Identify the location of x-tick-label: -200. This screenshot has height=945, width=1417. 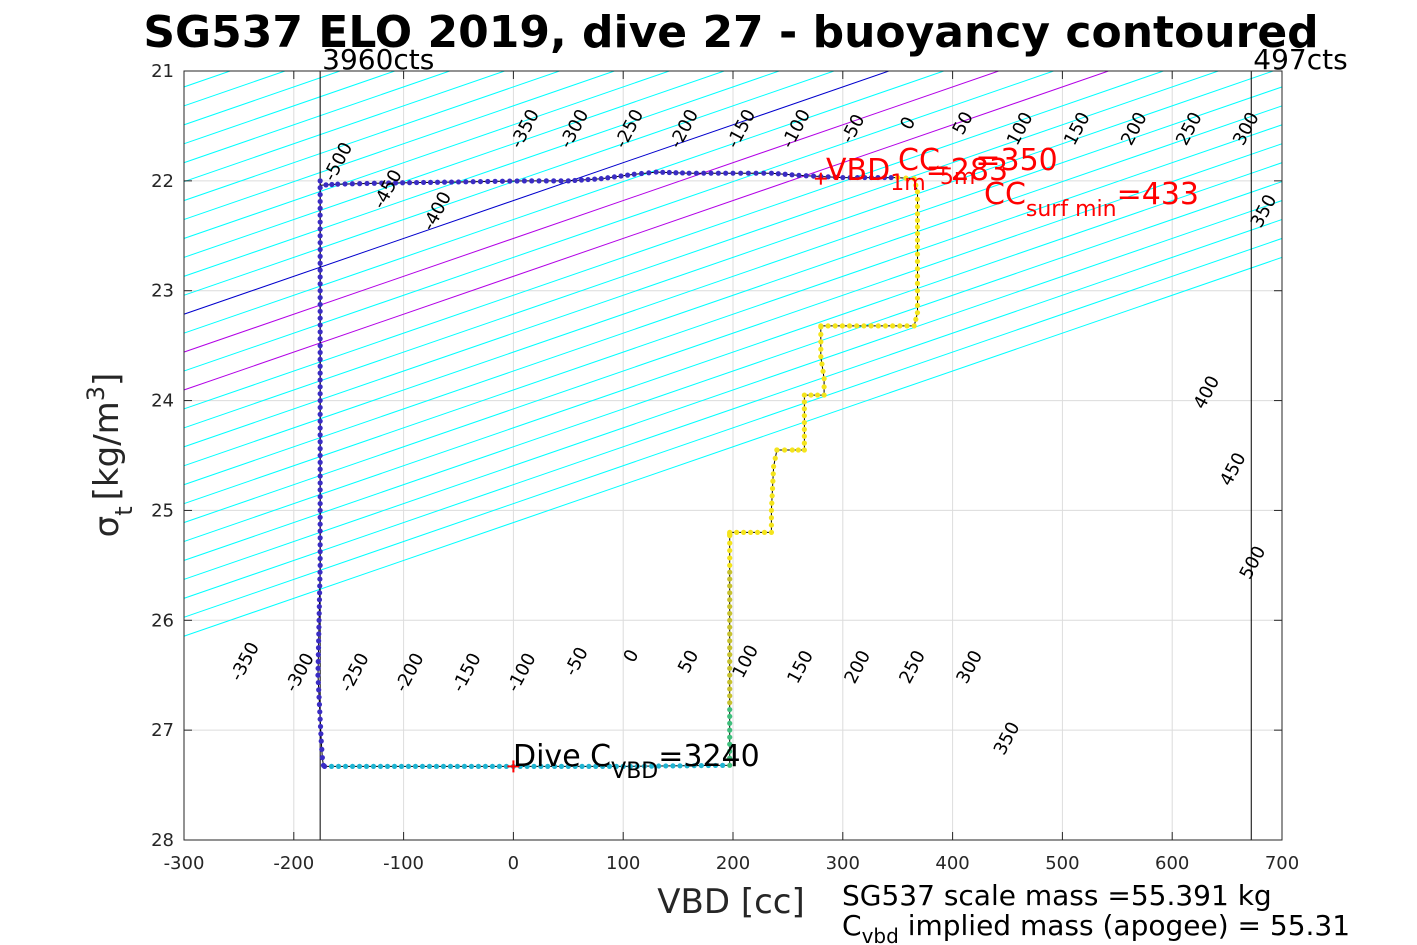
(293, 863).